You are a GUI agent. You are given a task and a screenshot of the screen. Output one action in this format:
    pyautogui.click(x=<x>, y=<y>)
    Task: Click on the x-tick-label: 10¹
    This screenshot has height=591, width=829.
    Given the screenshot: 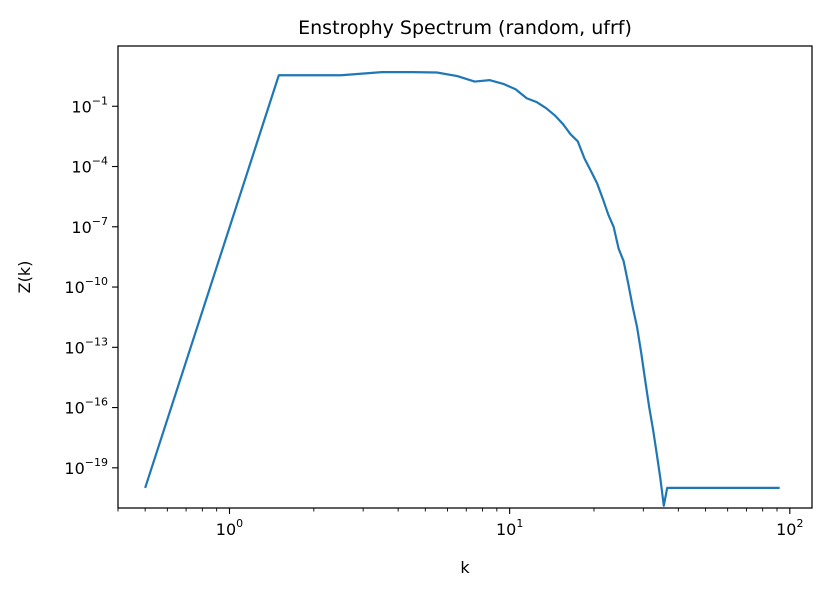 What is the action you would take?
    pyautogui.click(x=509, y=528)
    